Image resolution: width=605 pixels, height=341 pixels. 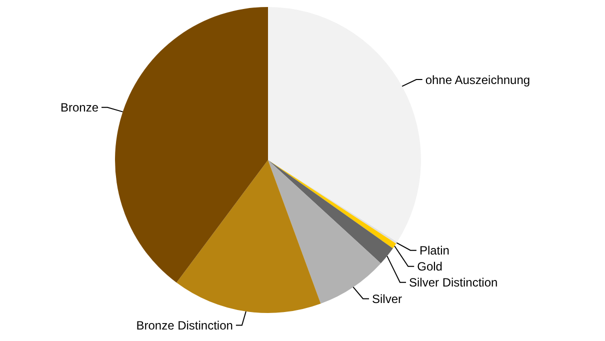 I want to click on slice-label: Bronze, so click(x=79, y=107).